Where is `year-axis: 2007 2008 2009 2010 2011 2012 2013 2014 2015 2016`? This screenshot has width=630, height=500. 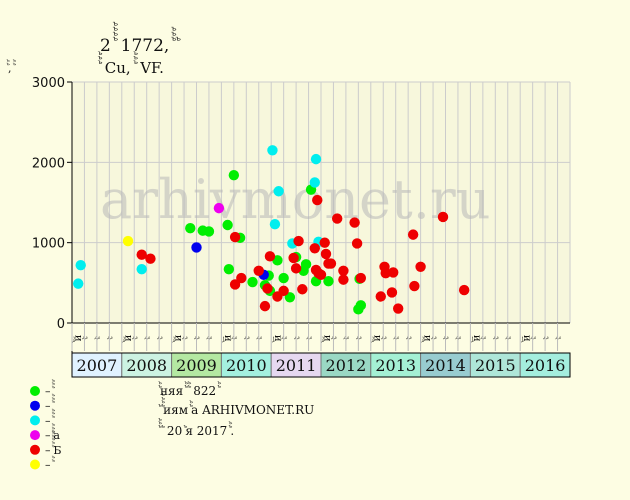 year-axis: 2007 2008 2009 2010 2011 2012 2013 2014 2015 2016 is located at coordinates (321, 365).